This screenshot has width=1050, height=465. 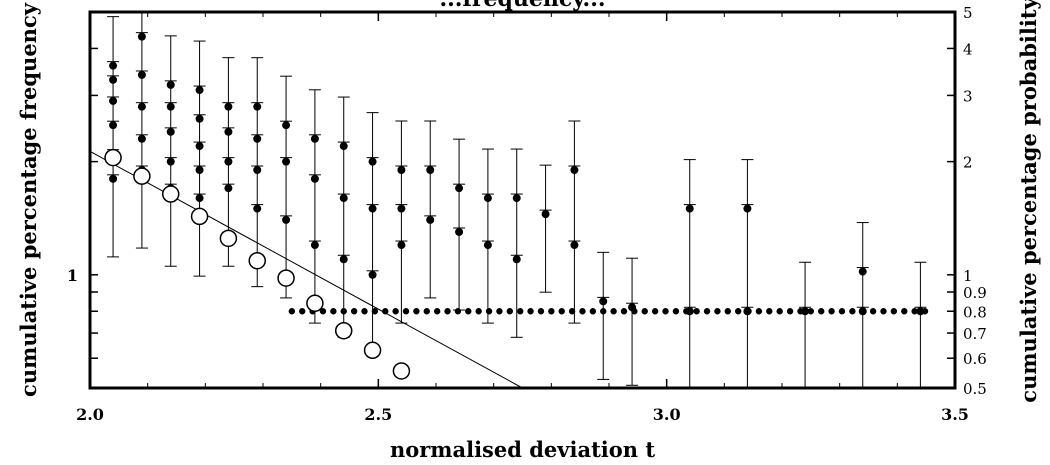 I want to click on x-tick-label: 3.5, so click(x=955, y=414).